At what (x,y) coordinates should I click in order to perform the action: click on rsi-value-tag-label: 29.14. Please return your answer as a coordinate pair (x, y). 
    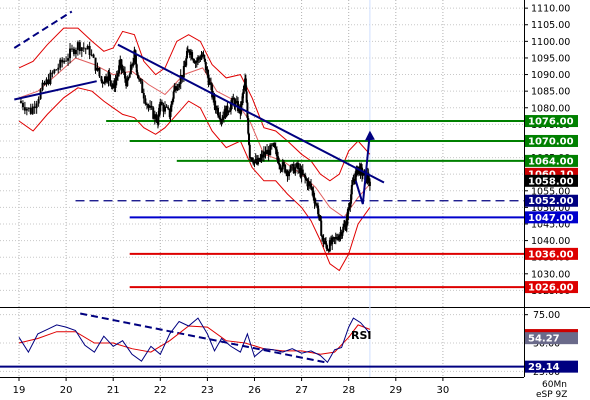
    Looking at the image, I should click on (544, 367).